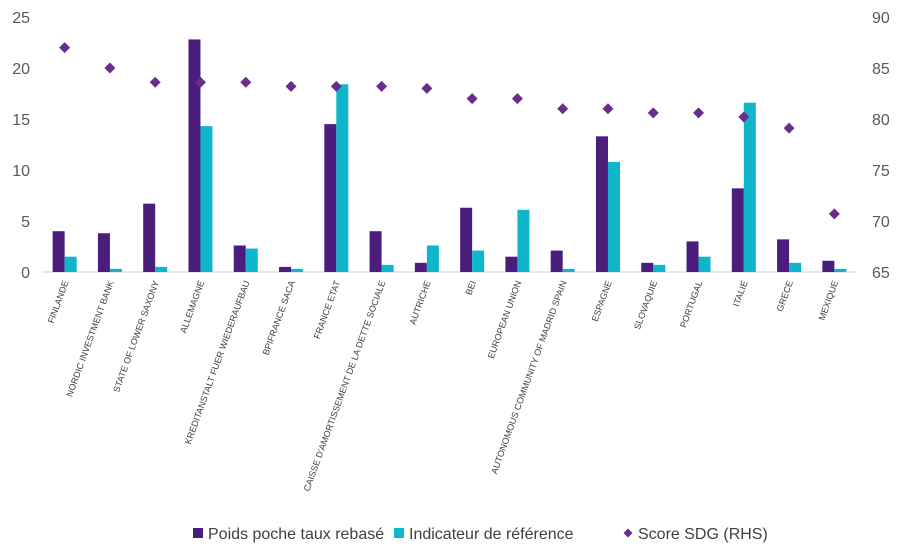  Describe the element at coordinates (58, 301) in the screenshot. I see `category-label: FINLANDE` at that location.